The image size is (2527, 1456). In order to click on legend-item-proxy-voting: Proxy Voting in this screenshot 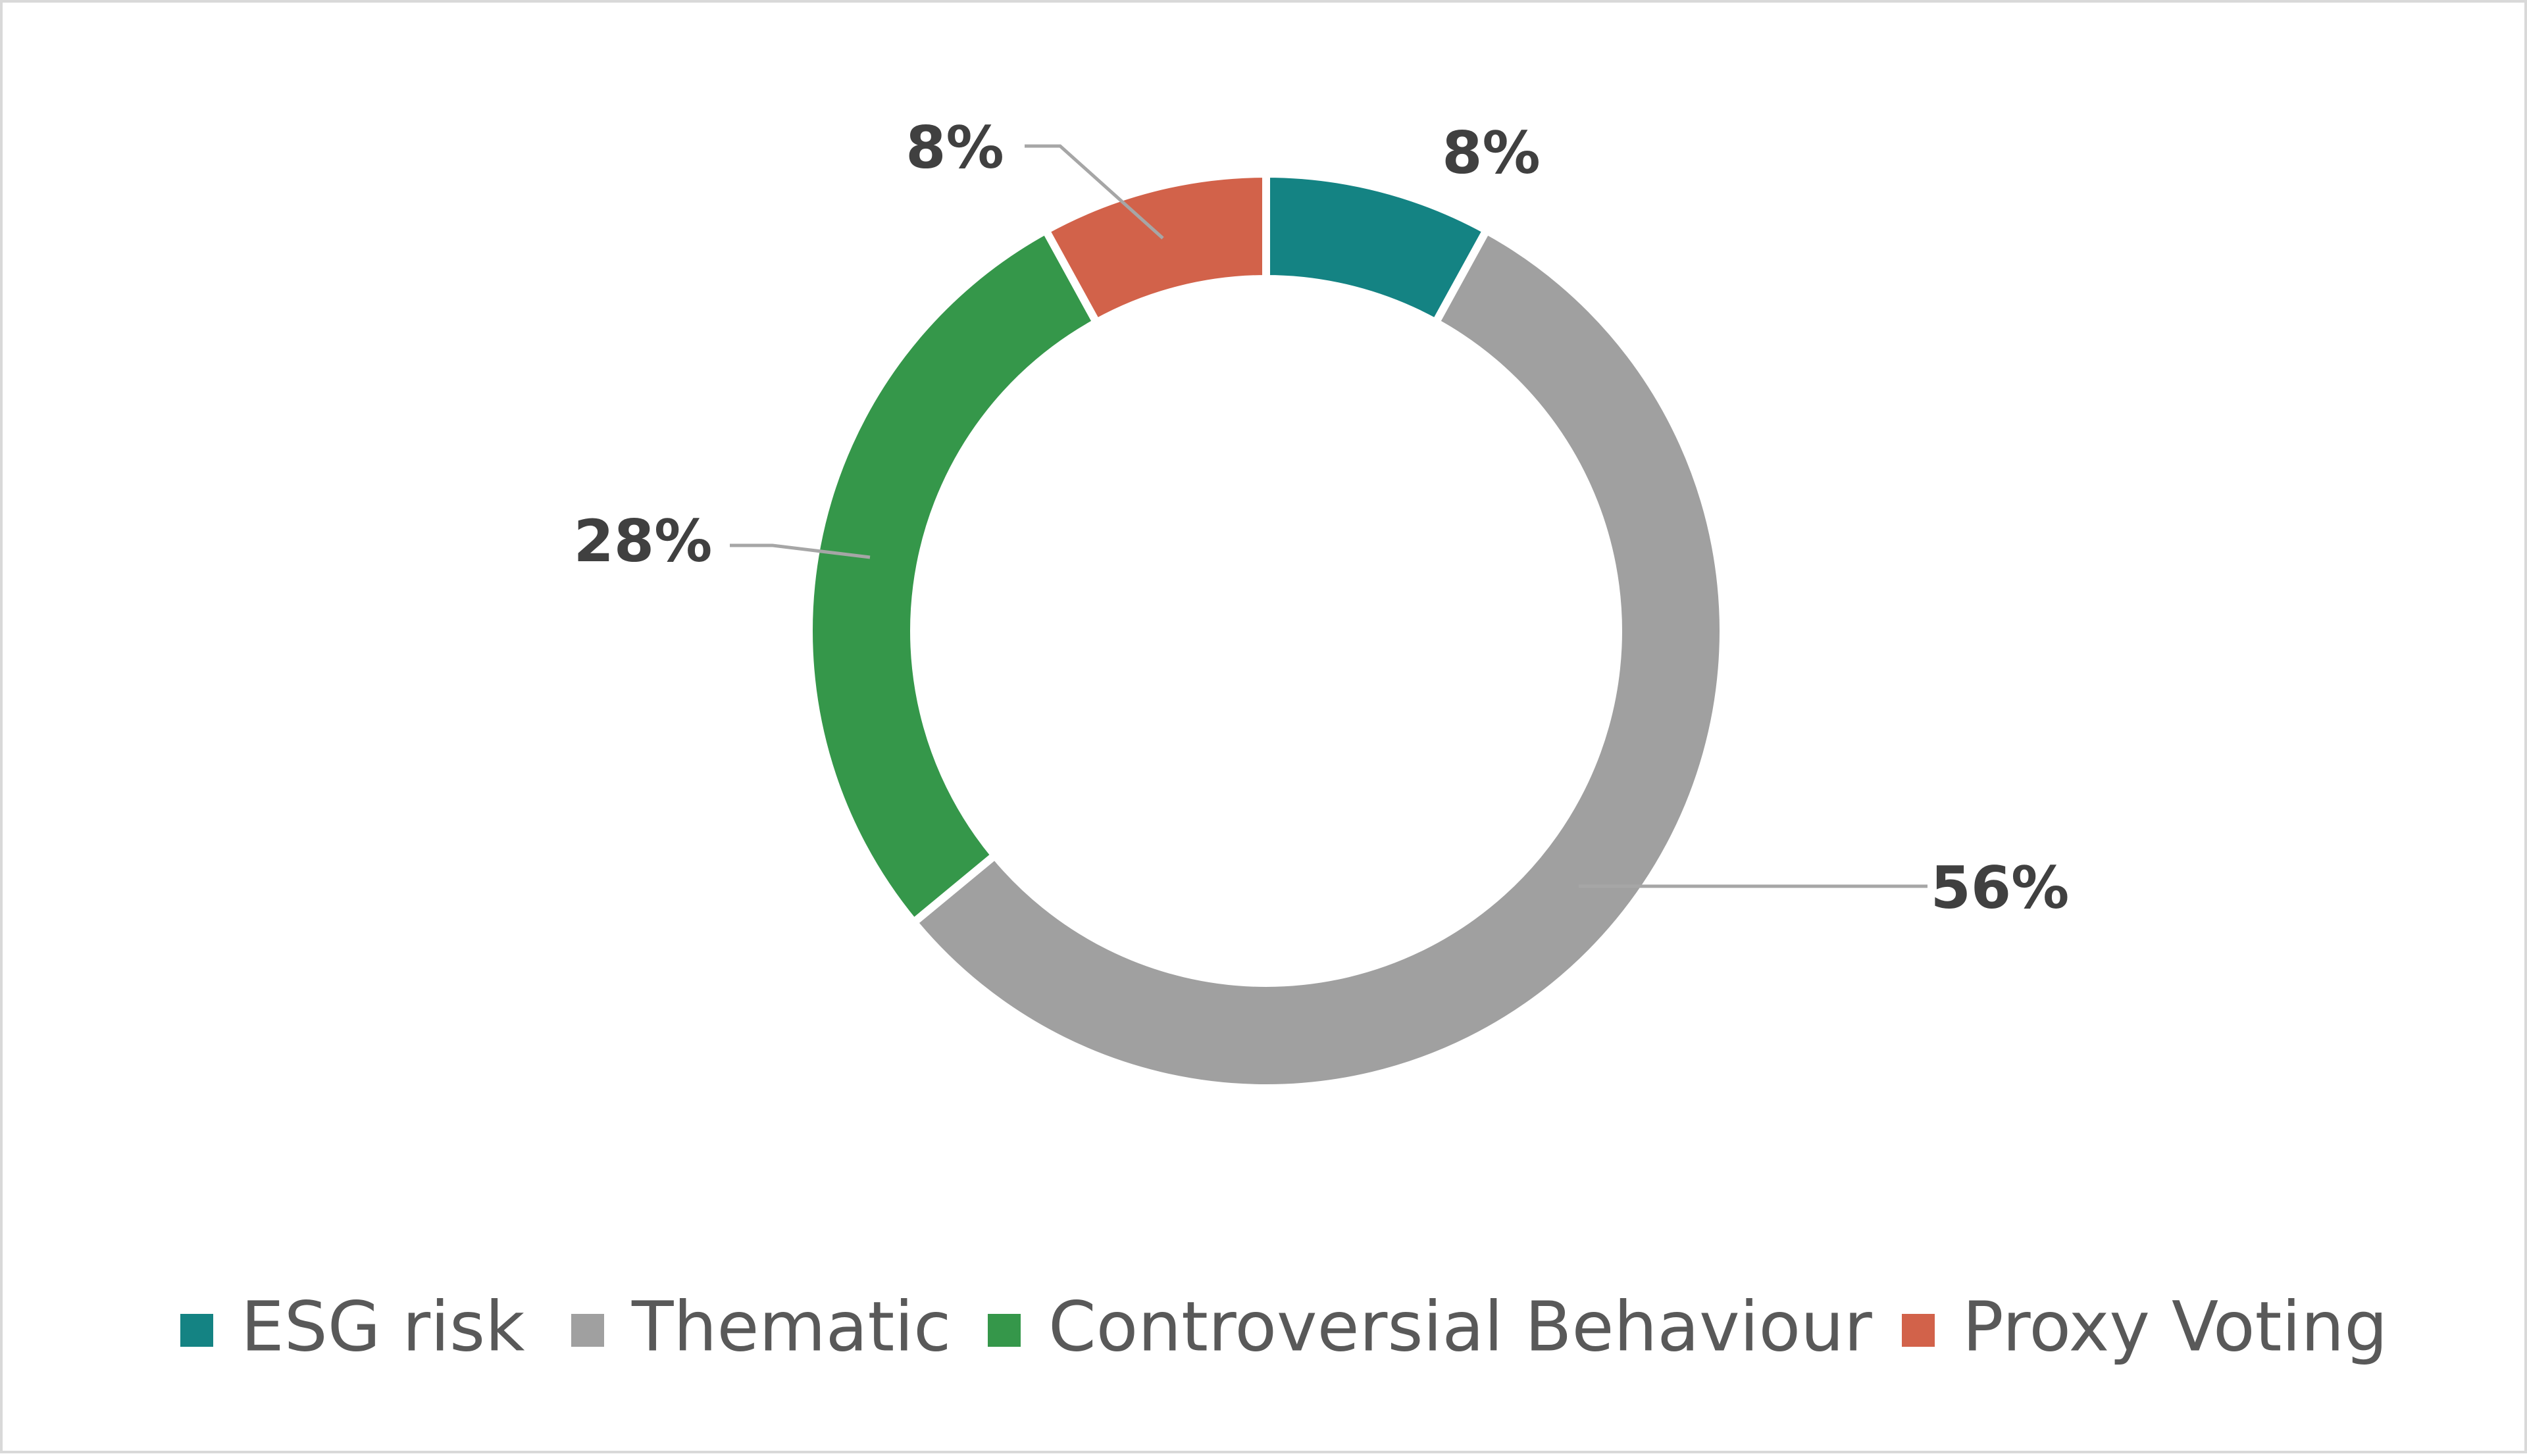, I will do `click(2144, 1326)`.